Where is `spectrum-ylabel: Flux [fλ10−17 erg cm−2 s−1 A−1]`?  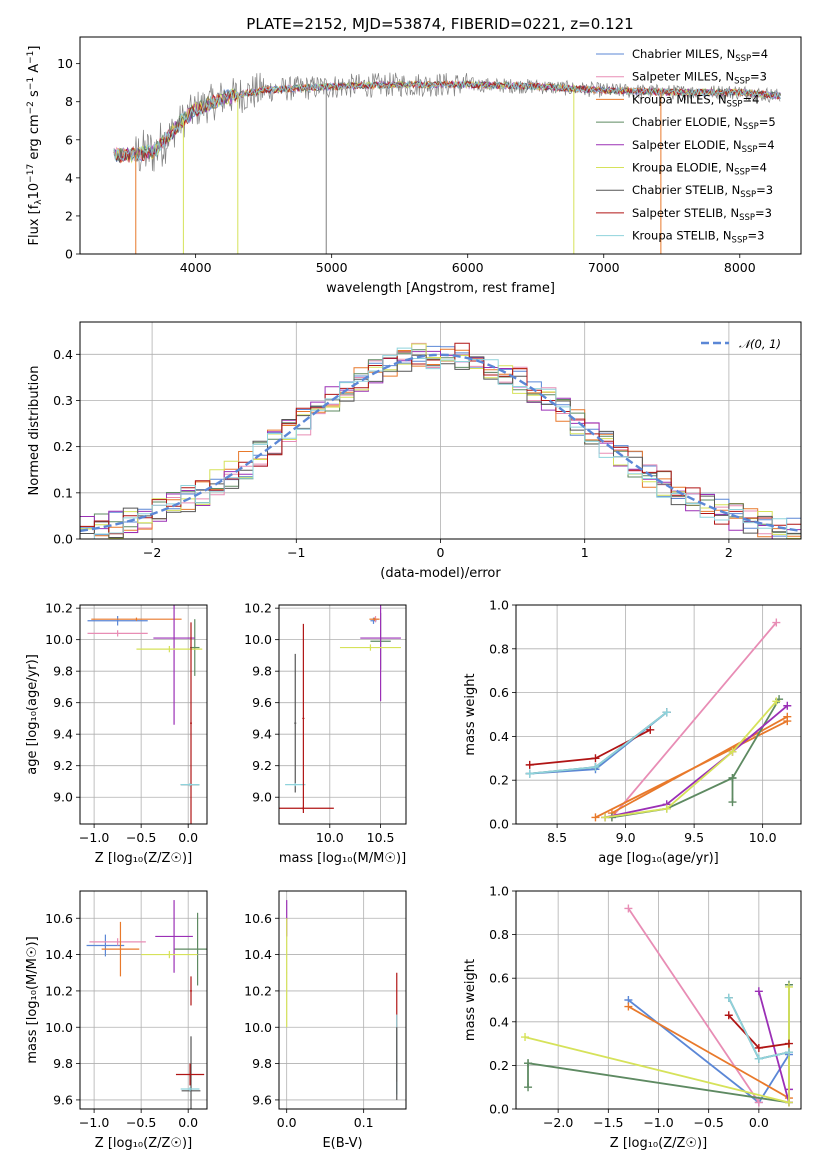 spectrum-ylabel: Flux [fλ10−17 erg cm−2 s−1 A−1] is located at coordinates (35, 146).